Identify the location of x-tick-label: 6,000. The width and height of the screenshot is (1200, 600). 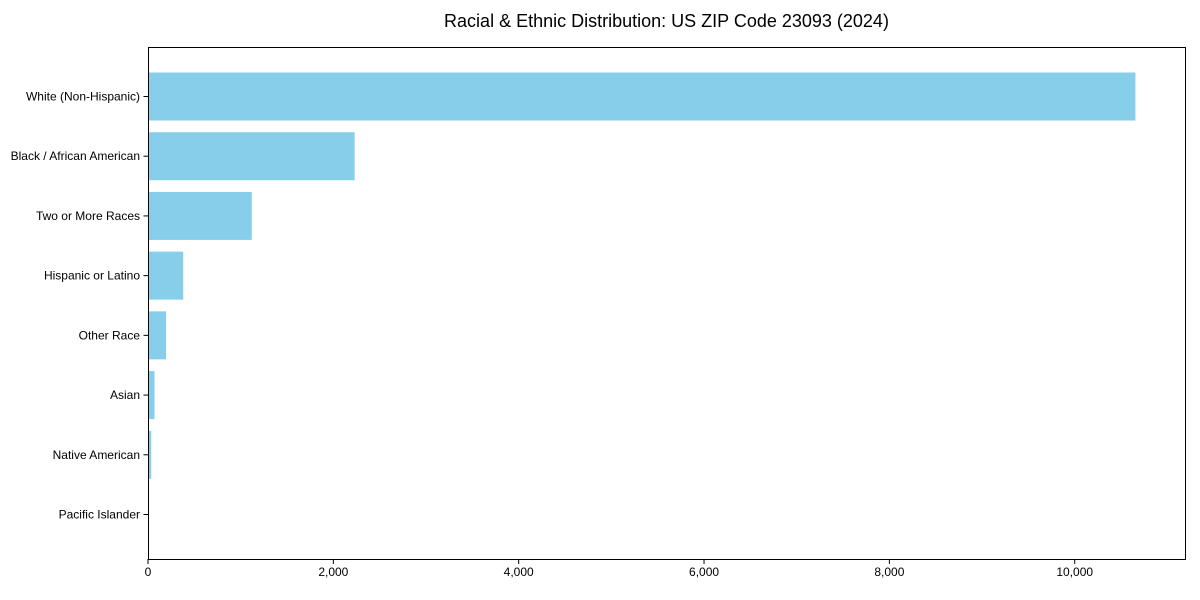
(704, 572).